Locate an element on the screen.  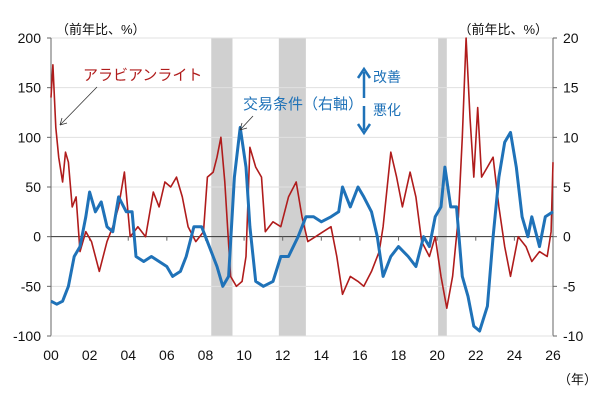
legend-terms-of-trade: 交易条件（右軸） is located at coordinates (303, 104).